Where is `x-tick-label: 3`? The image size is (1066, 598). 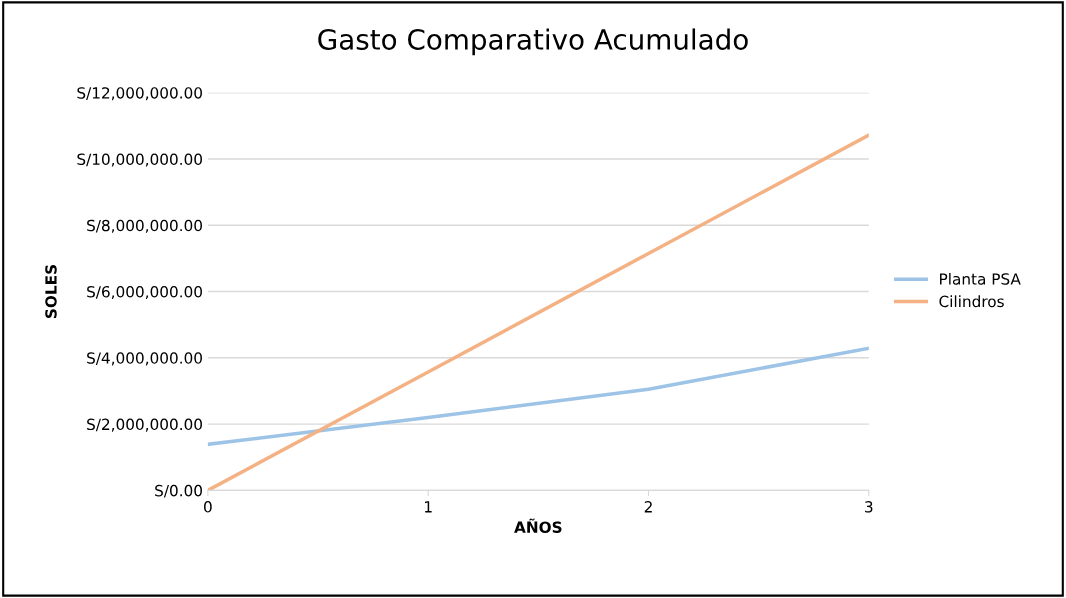 x-tick-label: 3 is located at coordinates (869, 507).